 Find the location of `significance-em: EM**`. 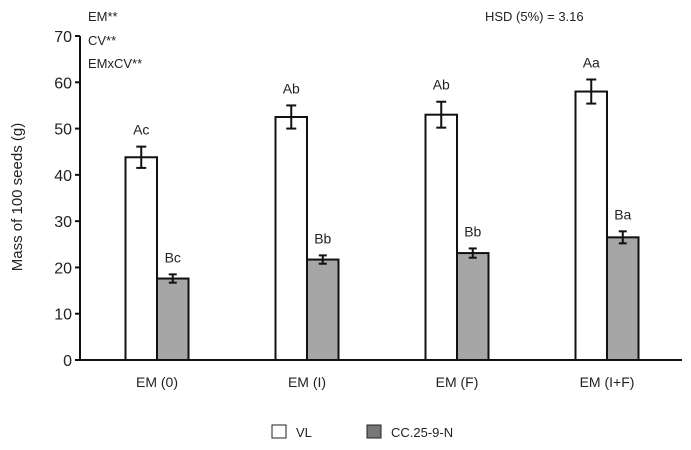

significance-em: EM** is located at coordinates (103, 16).